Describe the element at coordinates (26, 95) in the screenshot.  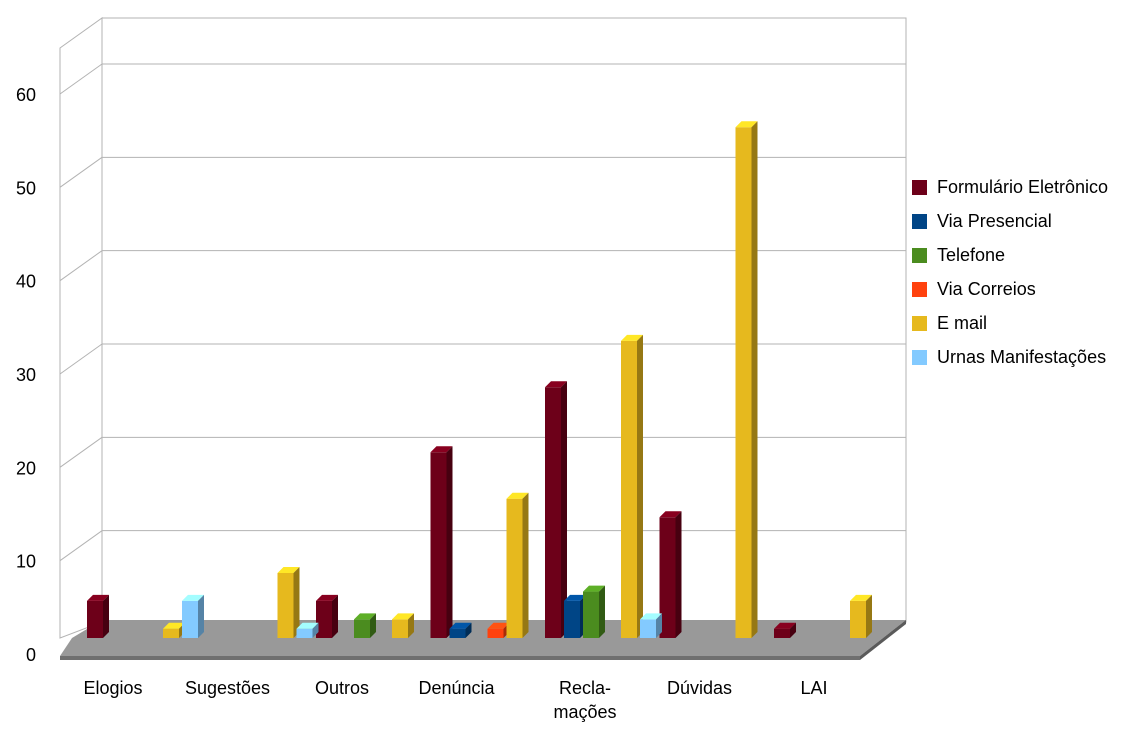
I see `y-tick-label: 60` at that location.